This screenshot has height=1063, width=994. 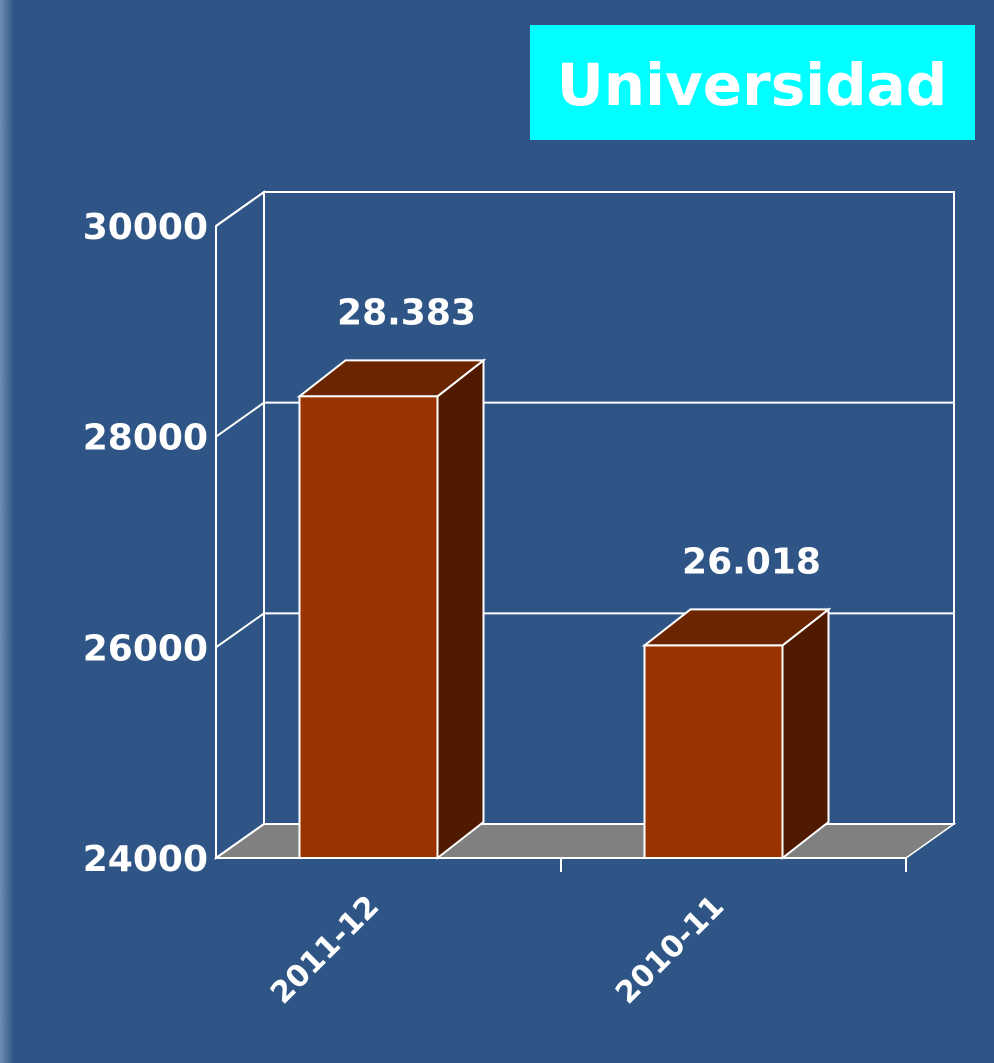 What do you see at coordinates (145, 859) in the screenshot?
I see `y-tick-label: 24000` at bounding box center [145, 859].